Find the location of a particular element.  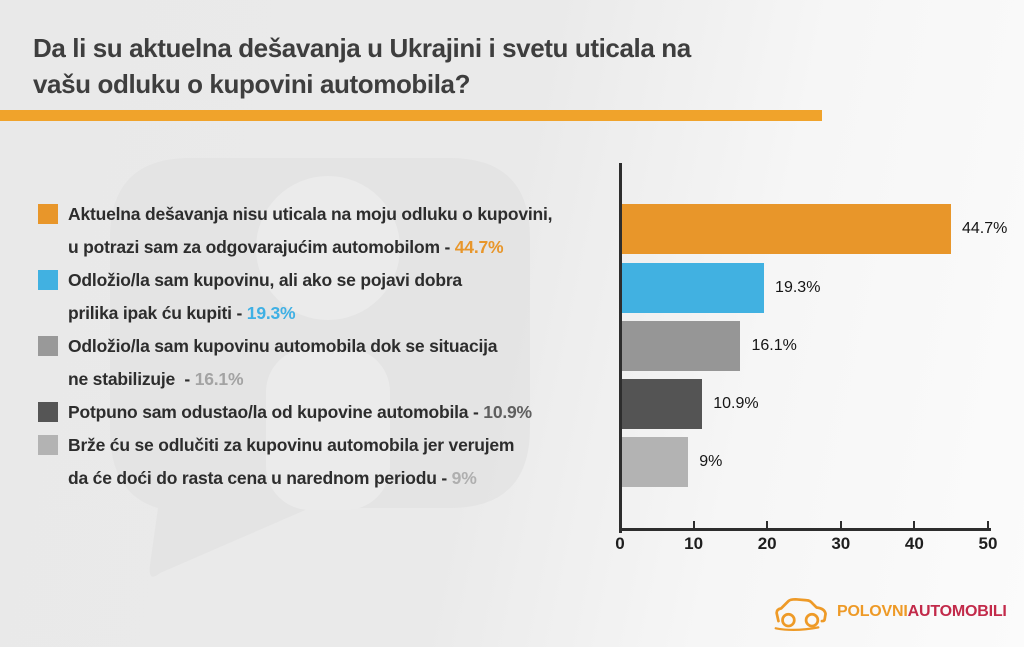

bar-value-label: 19.3% is located at coordinates (798, 287).